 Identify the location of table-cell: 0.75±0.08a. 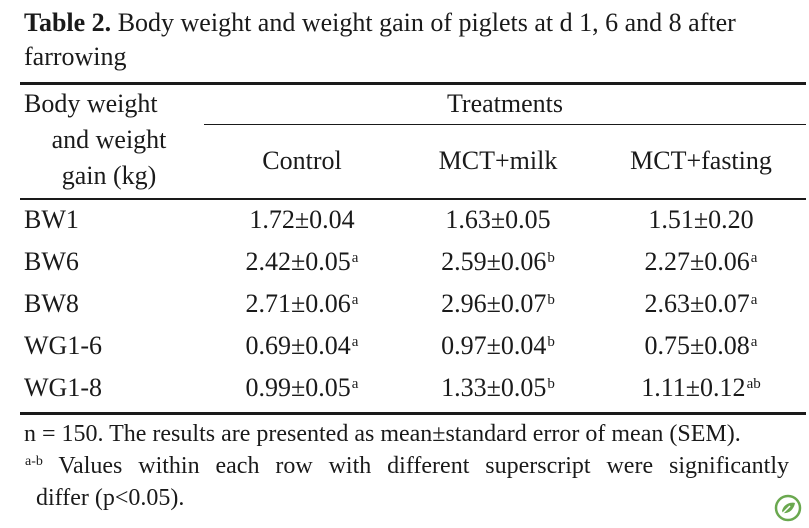
(701, 346).